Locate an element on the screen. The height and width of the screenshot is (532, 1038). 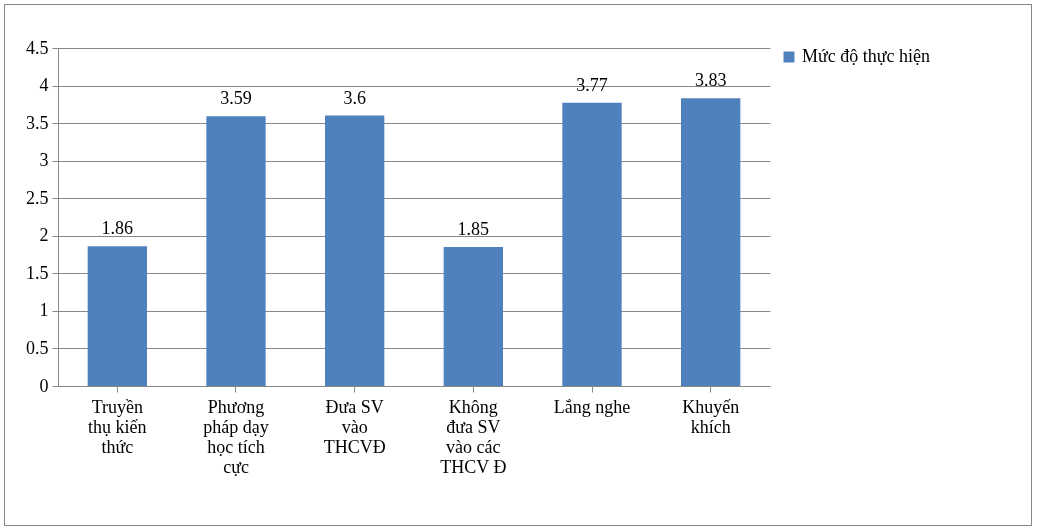
x-tick-label: Khuyến khích is located at coordinates (711, 416).